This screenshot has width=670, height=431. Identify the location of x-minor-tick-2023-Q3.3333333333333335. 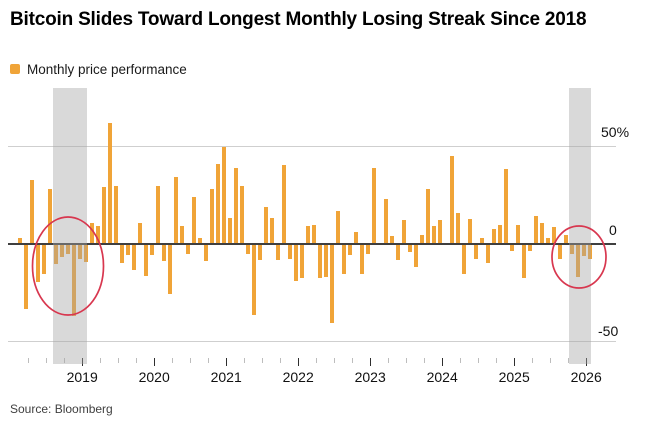
(407, 360).